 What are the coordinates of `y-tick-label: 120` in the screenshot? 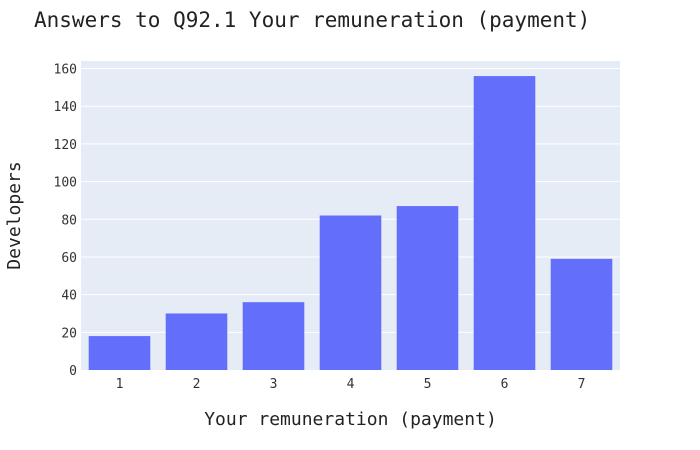 It's located at (65, 145).